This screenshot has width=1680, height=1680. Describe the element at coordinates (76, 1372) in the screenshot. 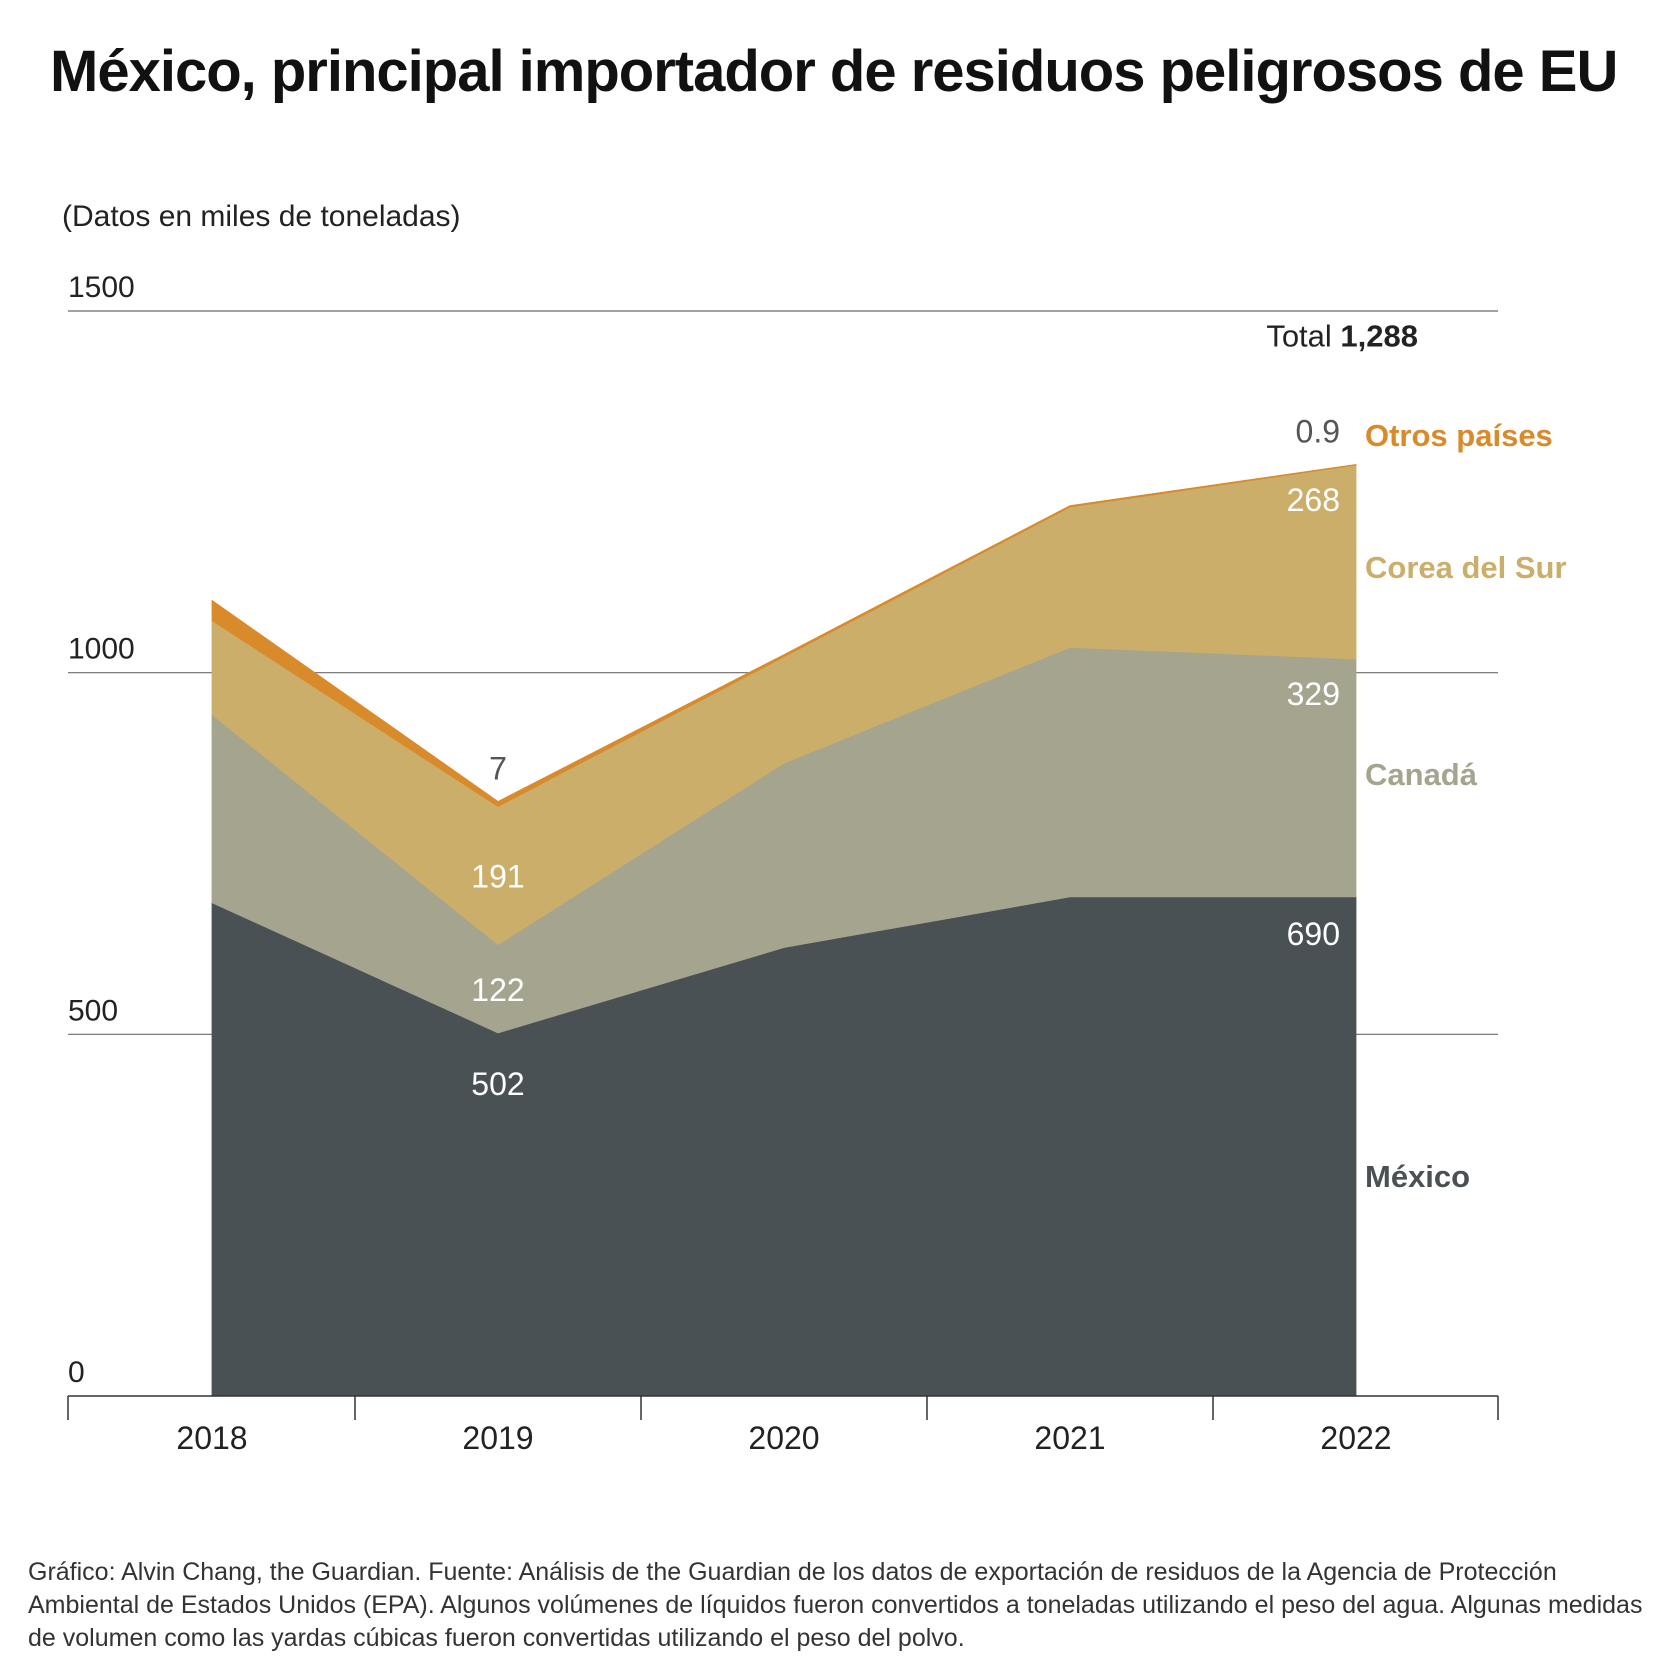

I see `y-tick-label-0: 0` at that location.